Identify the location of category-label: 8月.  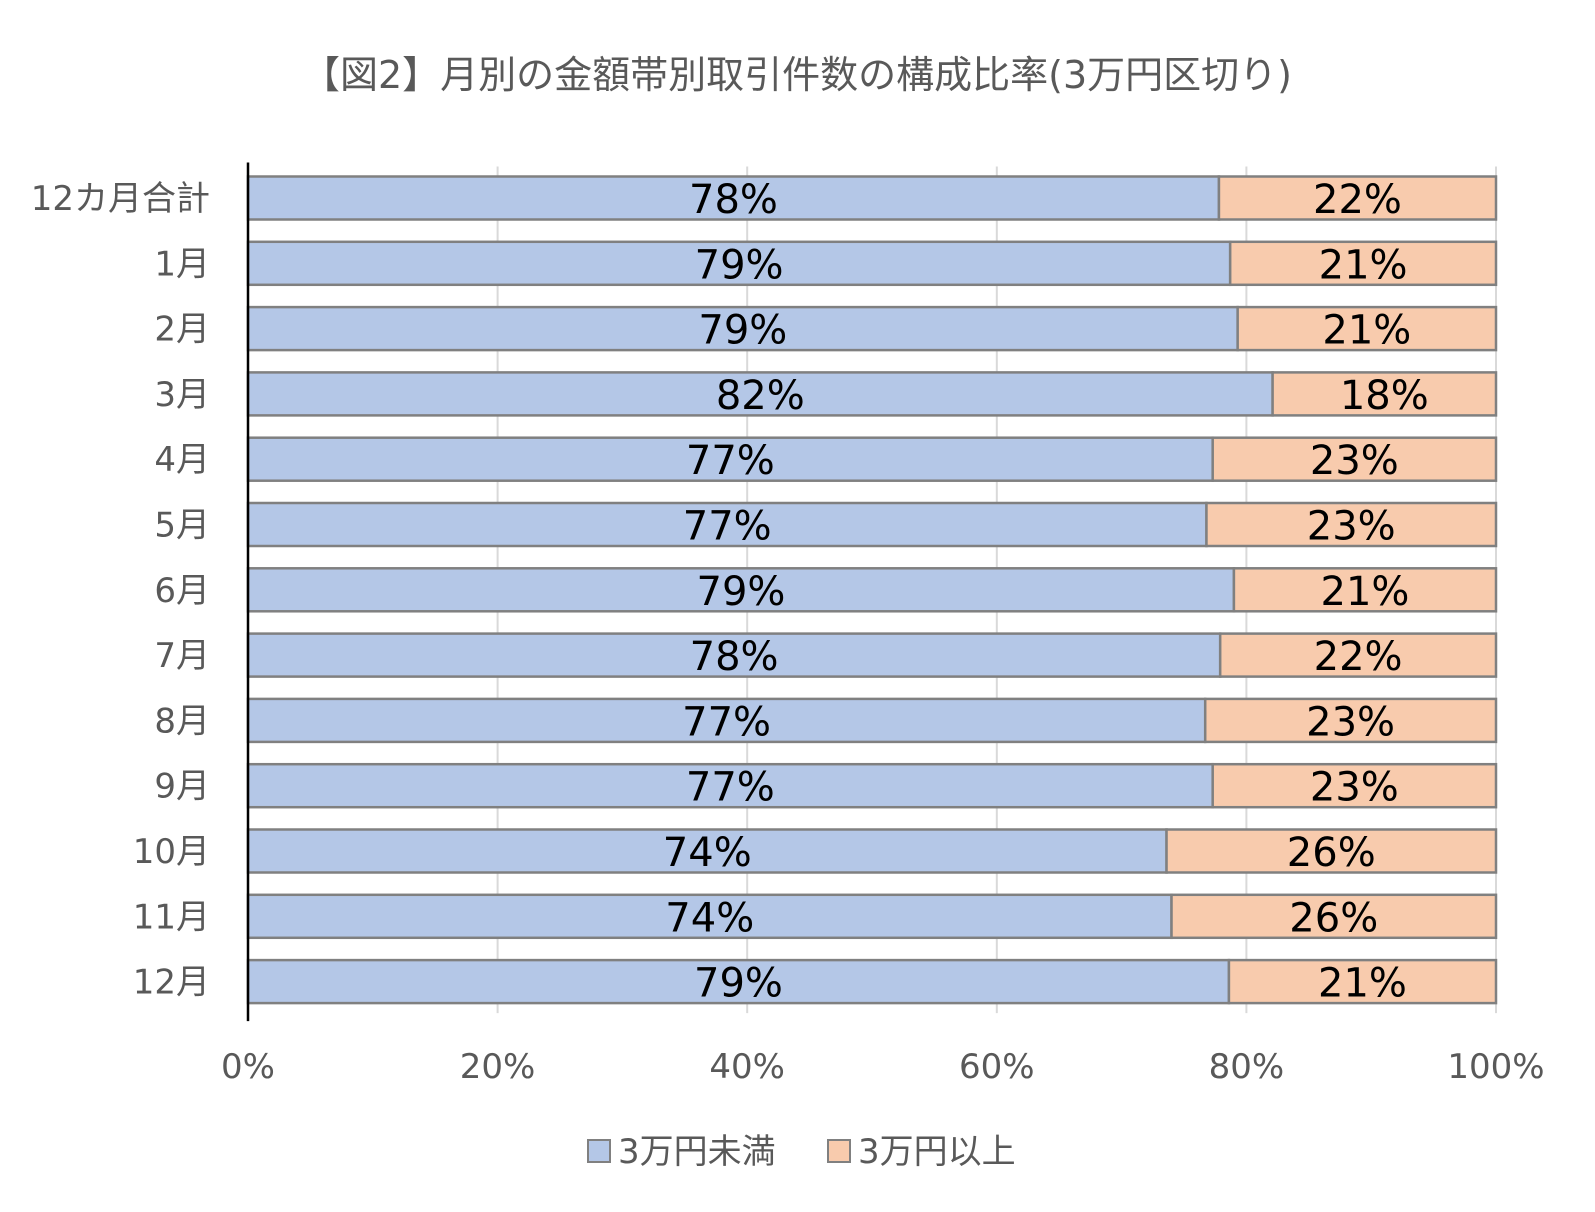
(182, 721).